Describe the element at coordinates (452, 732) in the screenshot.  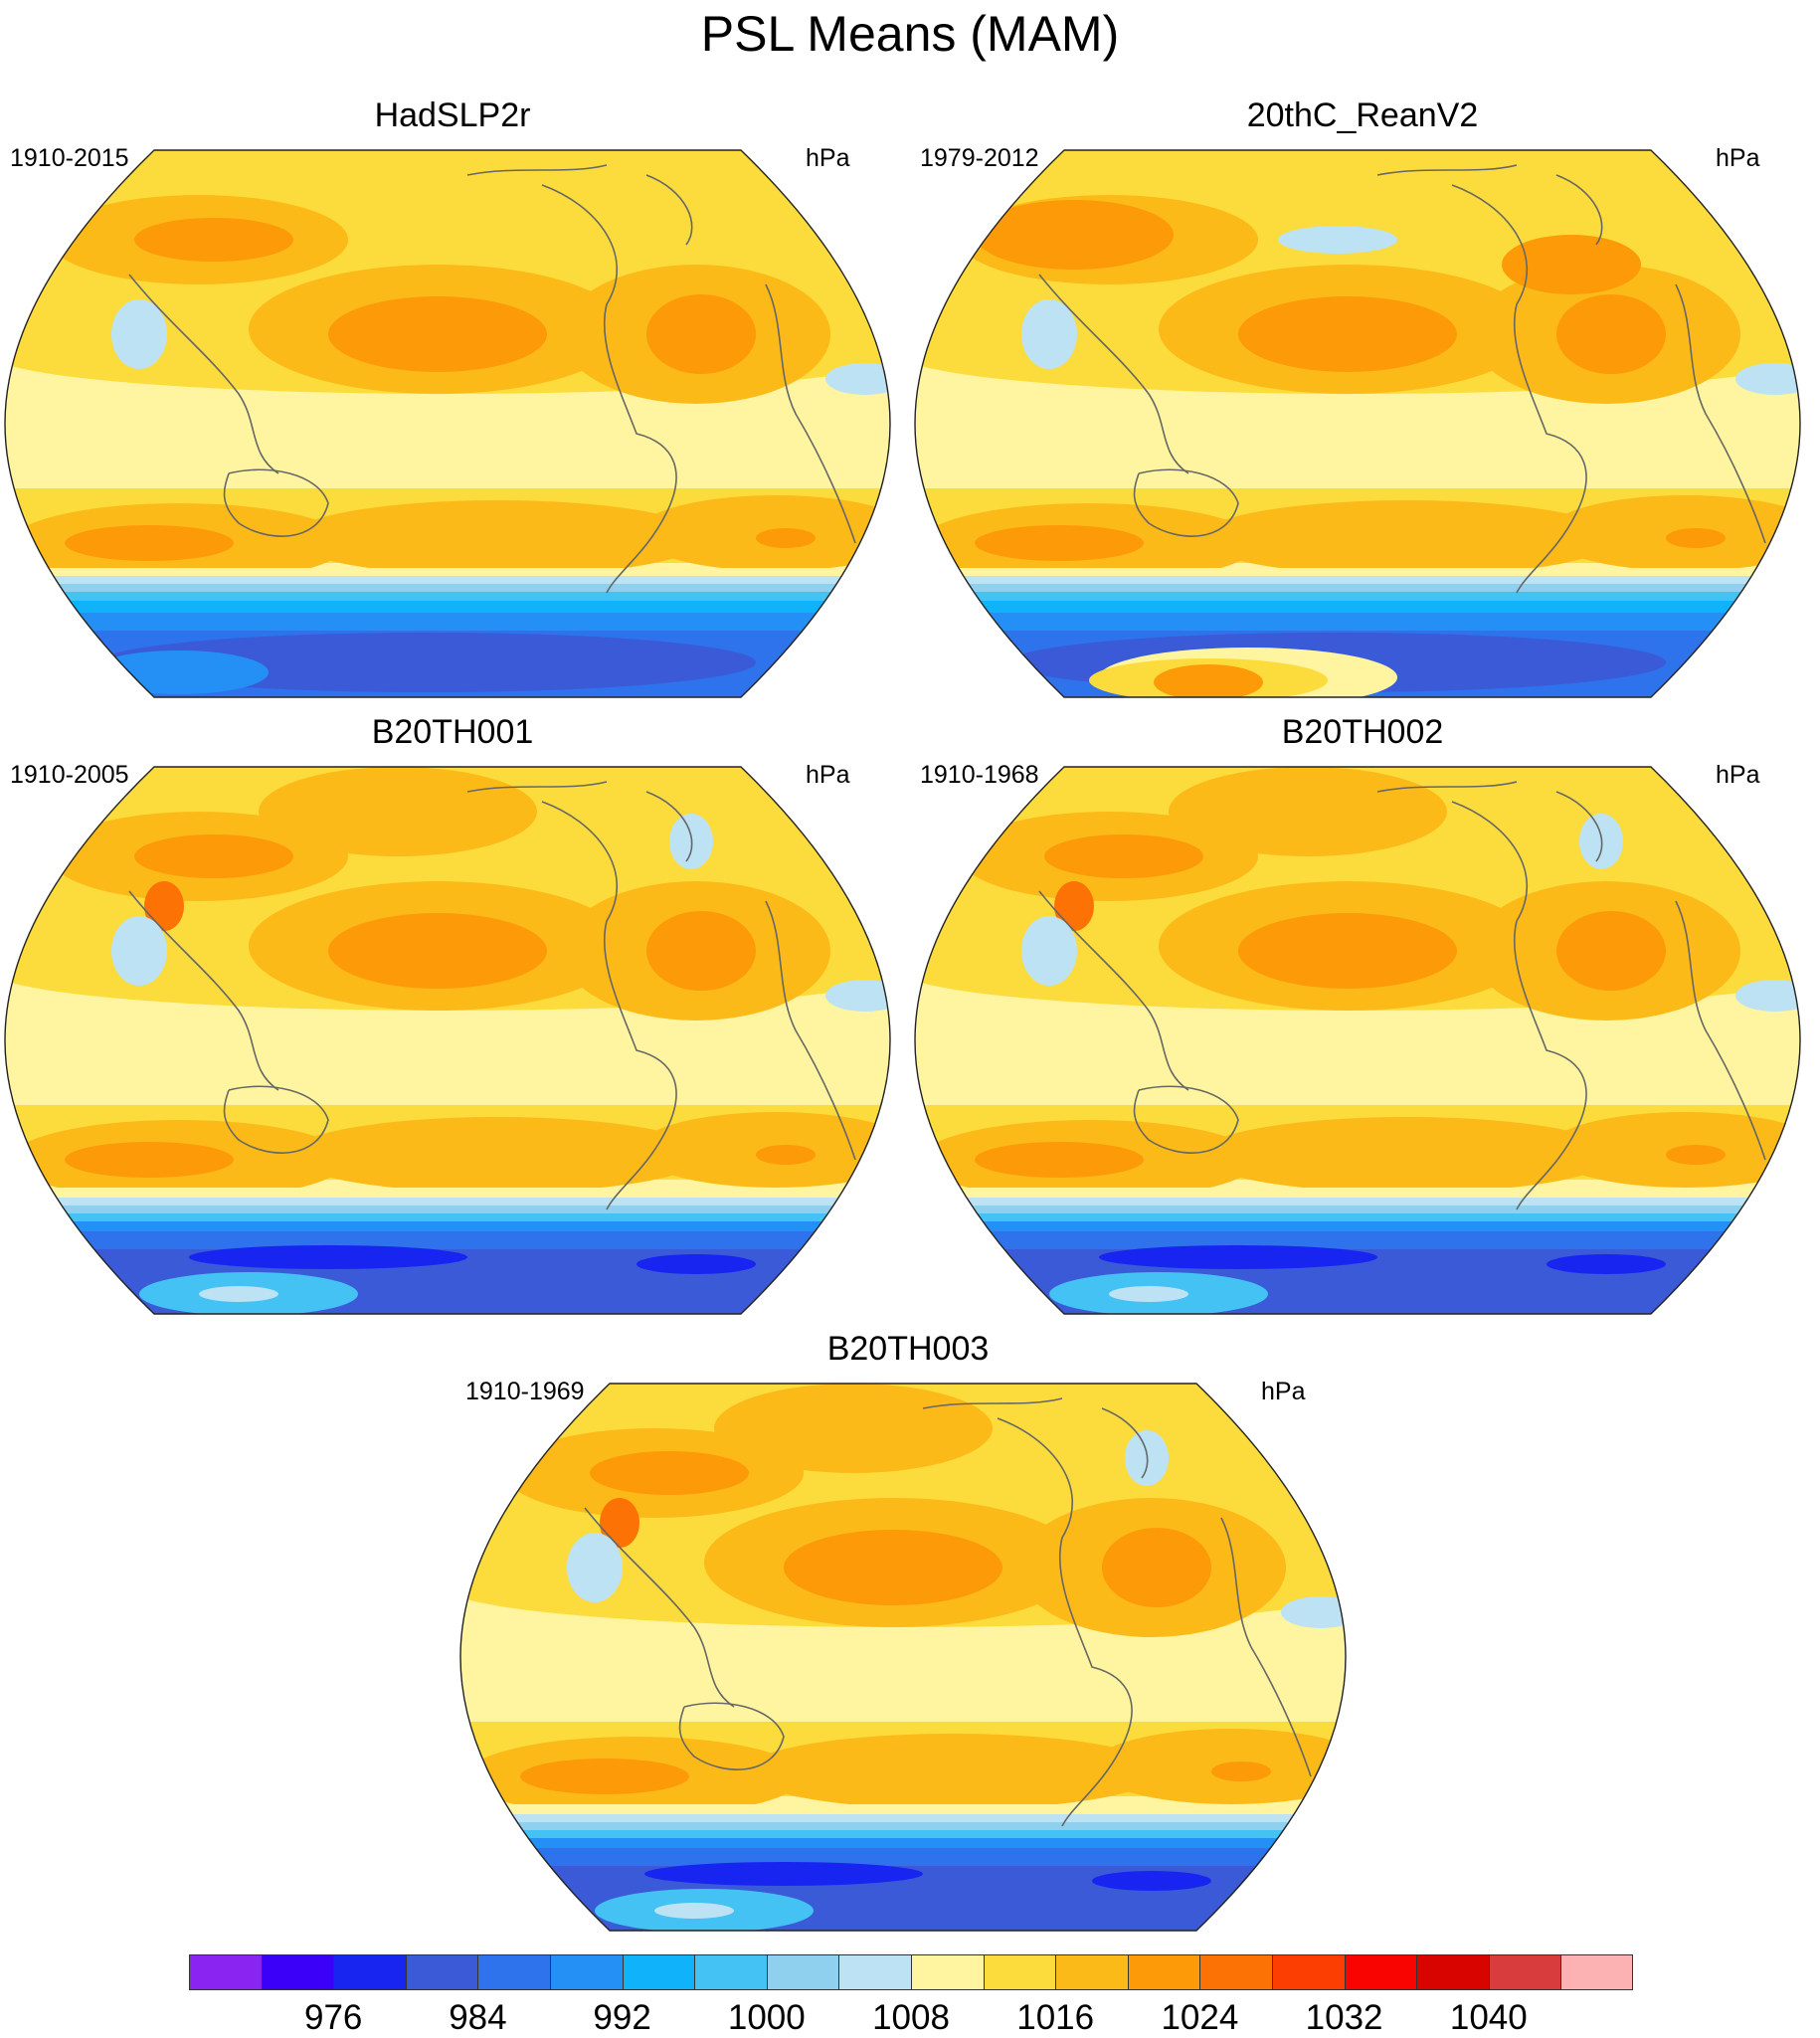
I see `panel-title: B20TH001` at that location.